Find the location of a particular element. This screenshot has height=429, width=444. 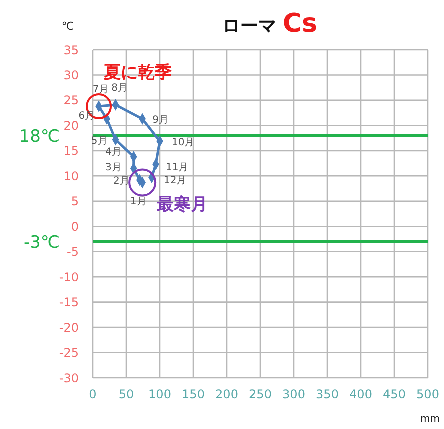

x-tick-label: 300 is located at coordinates (294, 395).